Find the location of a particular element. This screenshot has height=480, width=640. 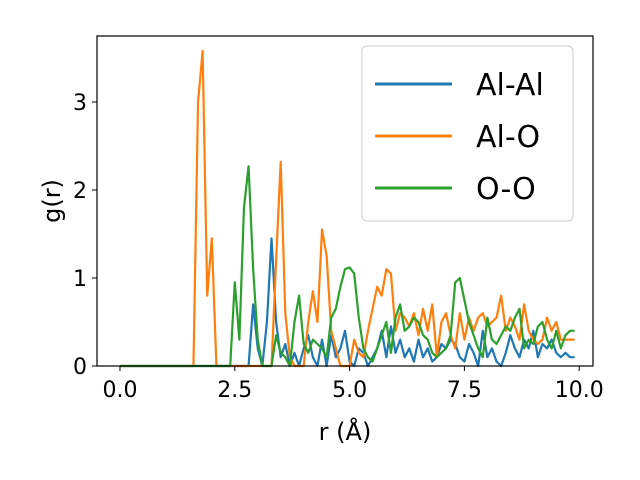

legend-label-al-al: Al-Al is located at coordinates (510, 85).